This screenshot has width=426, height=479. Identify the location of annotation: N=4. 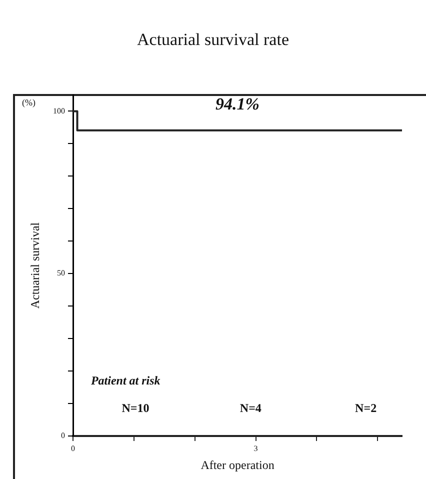
(251, 407).